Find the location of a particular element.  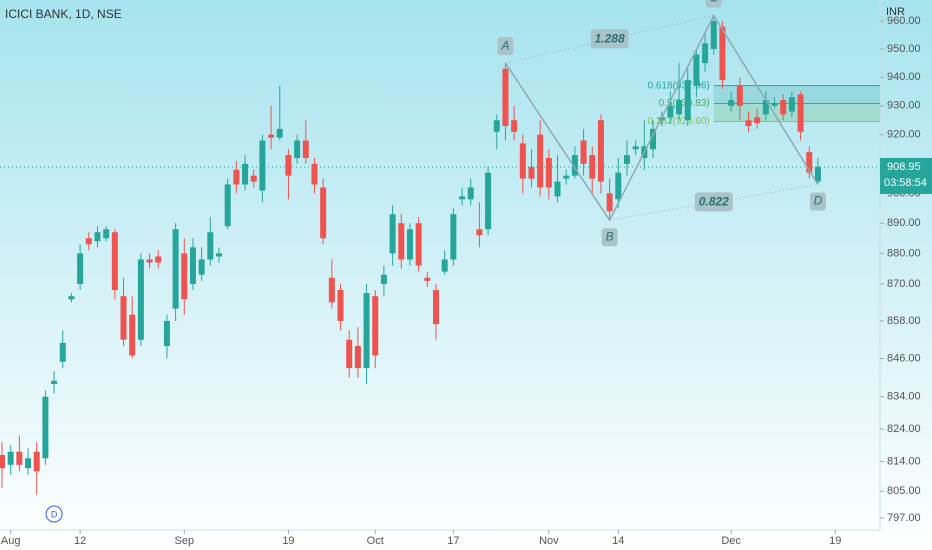

y-tick-label: 797.00 is located at coordinates (904, 518).